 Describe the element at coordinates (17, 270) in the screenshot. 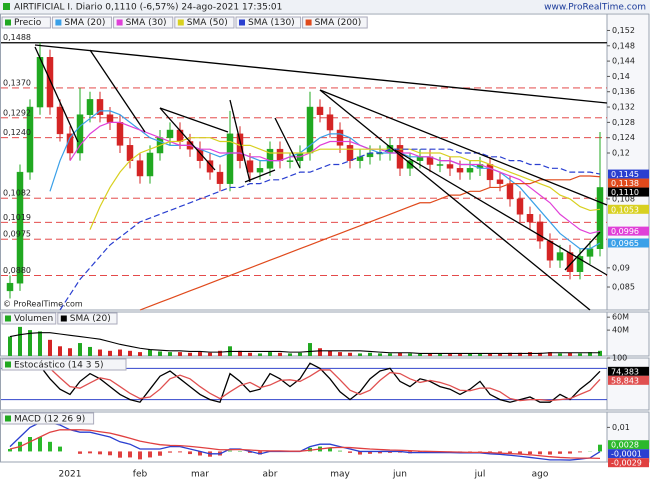

I see `level-label: 0,0880` at that location.